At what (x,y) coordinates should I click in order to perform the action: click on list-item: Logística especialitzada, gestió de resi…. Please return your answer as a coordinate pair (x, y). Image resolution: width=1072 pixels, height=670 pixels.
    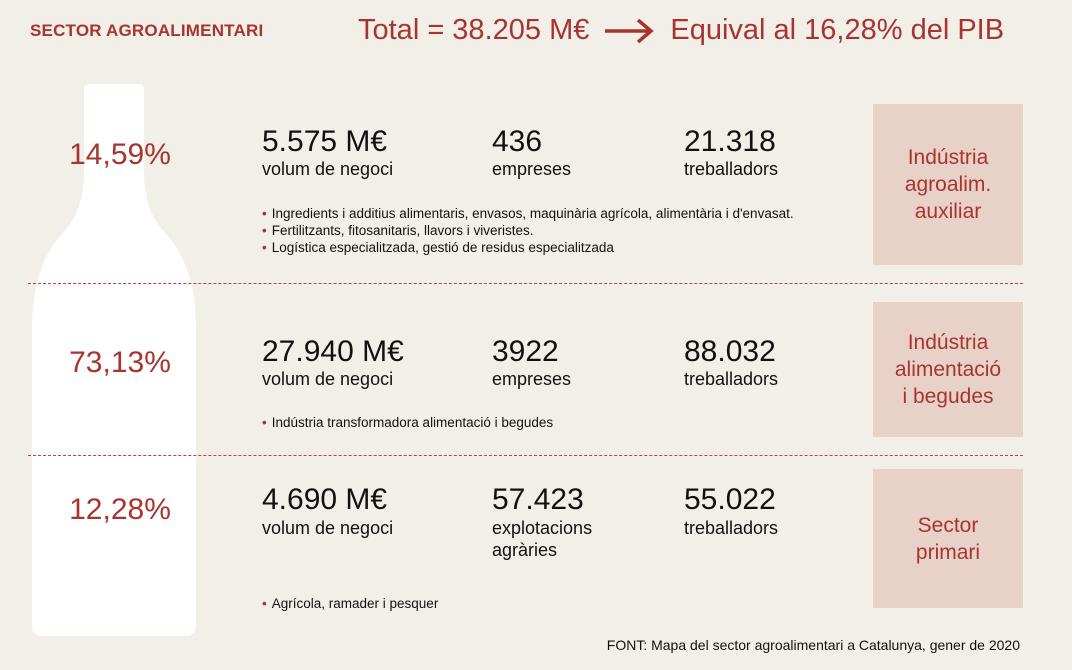
    Looking at the image, I should click on (528, 247).